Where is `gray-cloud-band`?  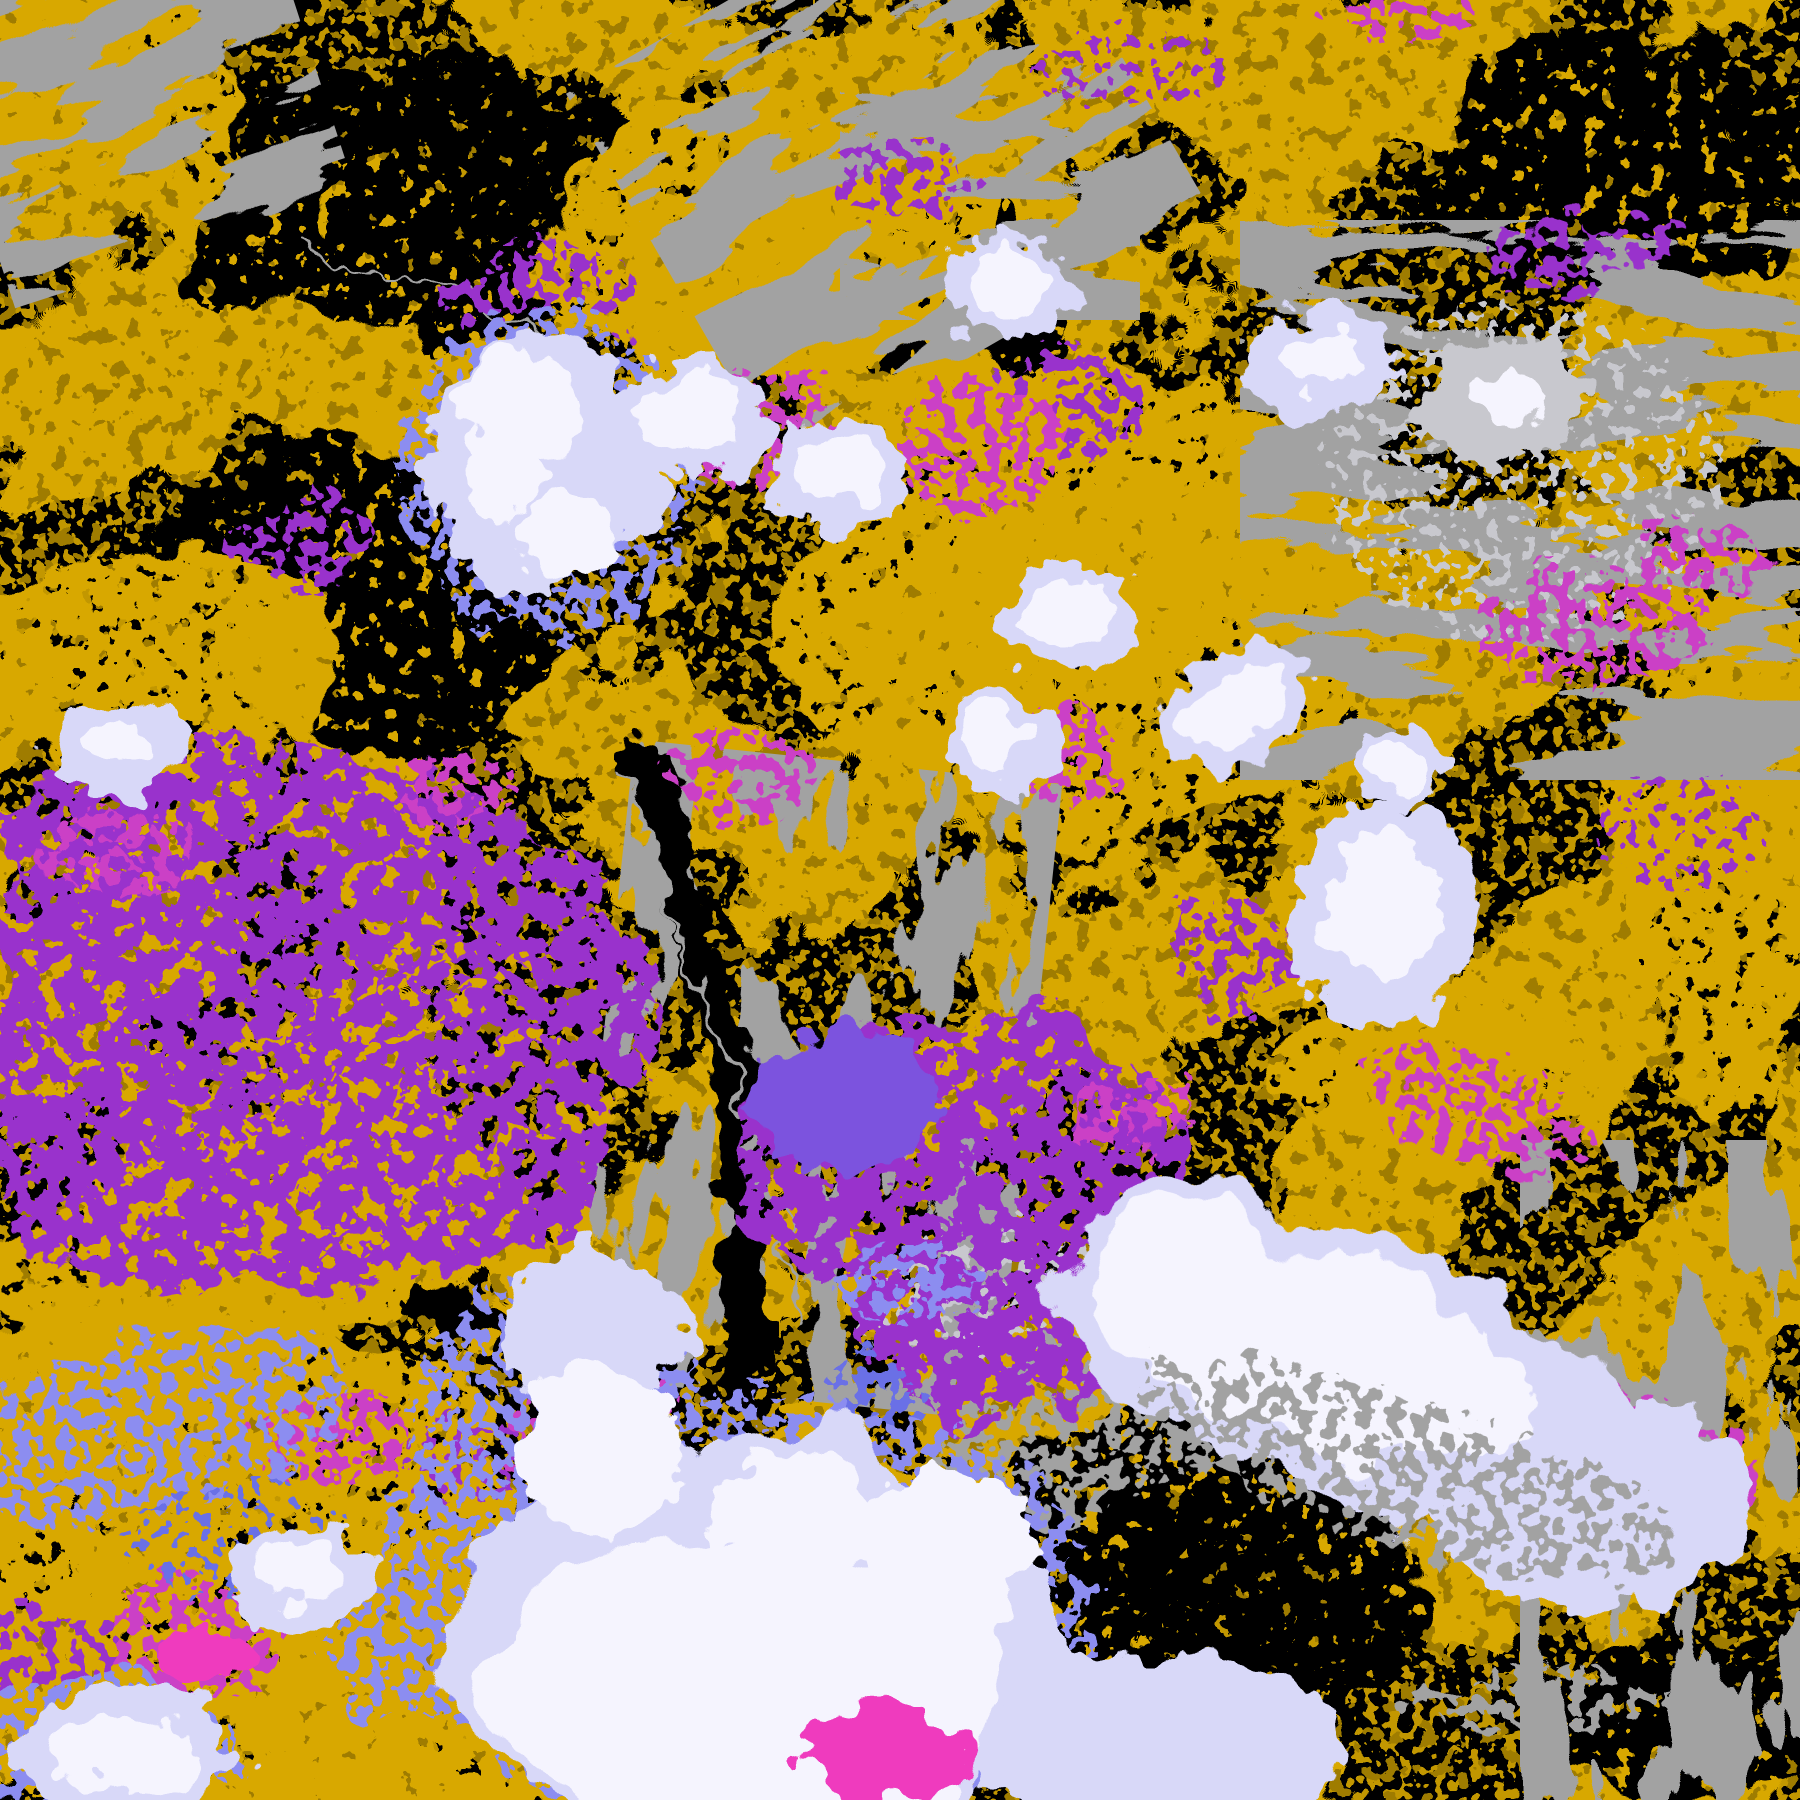
gray-cloud-band is located at coordinates (179, 154).